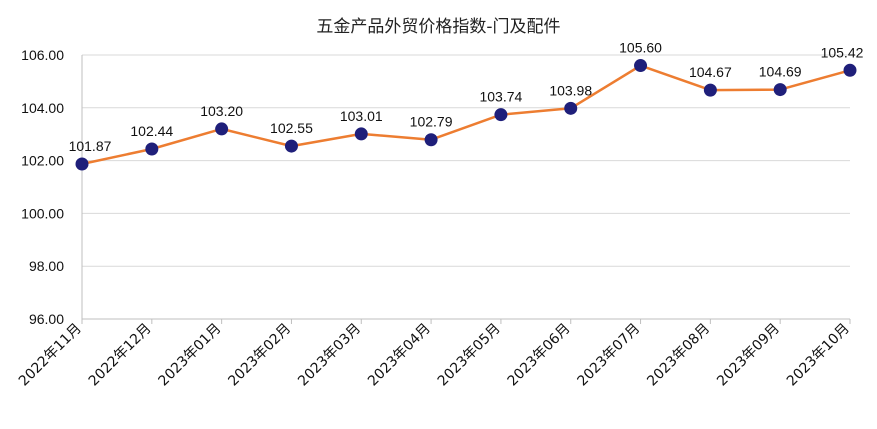 This screenshot has width=877, height=429. What do you see at coordinates (329, 355) in the screenshot?
I see `x-tick-label: 2023年03月` at bounding box center [329, 355].